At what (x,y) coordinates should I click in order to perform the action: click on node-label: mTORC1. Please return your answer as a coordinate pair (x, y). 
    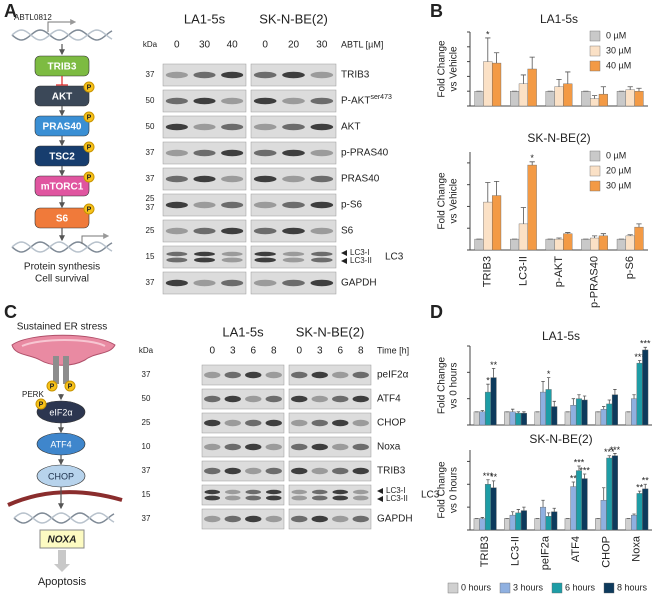
    Looking at the image, I should click on (62, 187).